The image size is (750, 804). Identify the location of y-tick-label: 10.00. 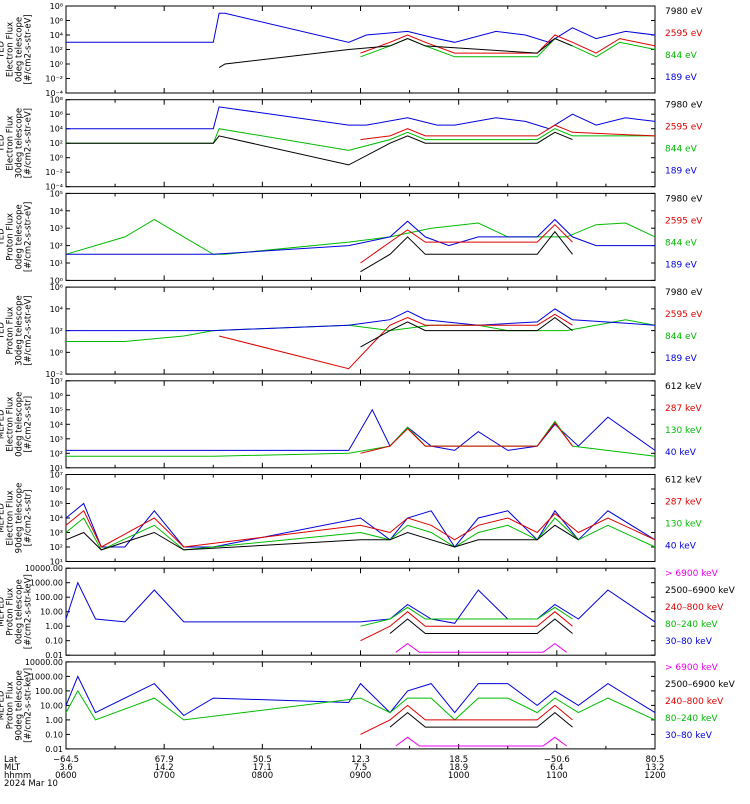
(51, 612).